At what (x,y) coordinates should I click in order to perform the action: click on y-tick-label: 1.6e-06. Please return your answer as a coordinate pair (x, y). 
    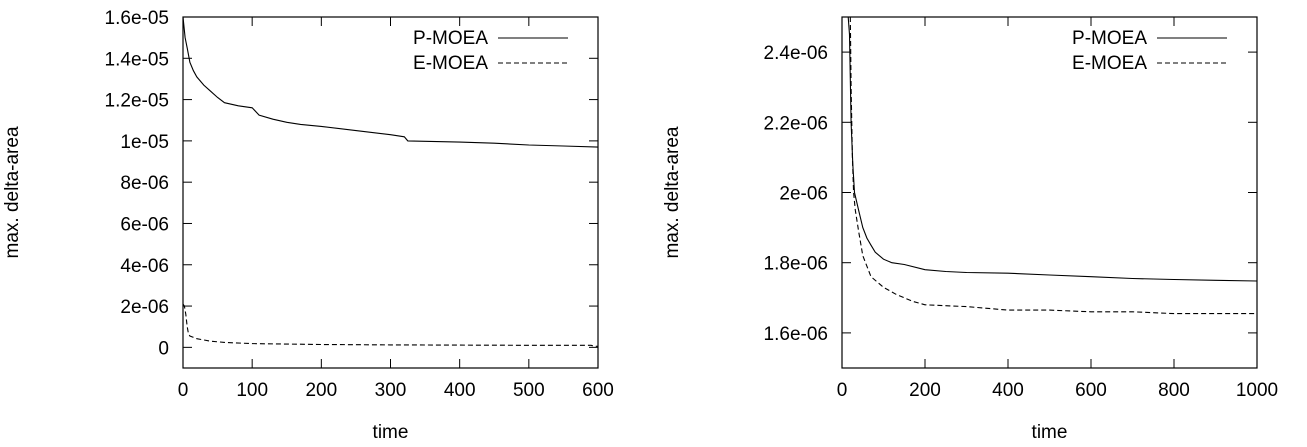
    Looking at the image, I should click on (796, 334).